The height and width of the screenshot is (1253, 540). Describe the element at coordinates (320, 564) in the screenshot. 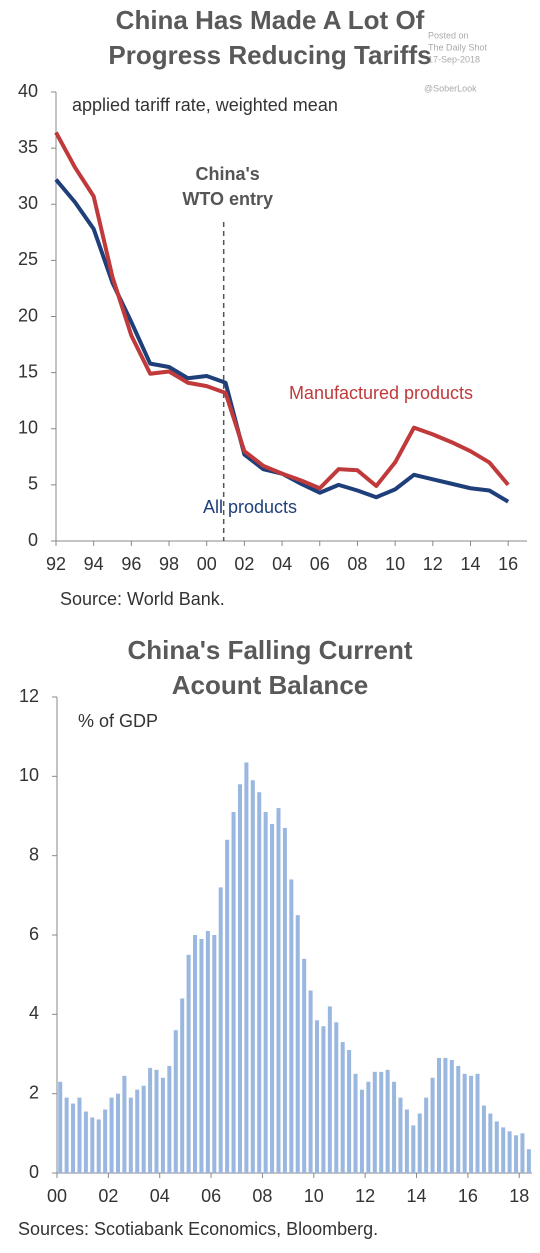

I see `x-tick-label: 06` at that location.